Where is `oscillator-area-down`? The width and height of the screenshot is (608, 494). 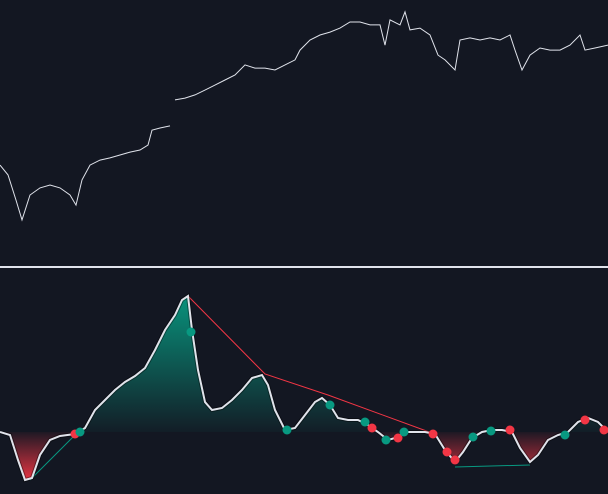
oscillator-area-down is located at coordinates (304, 456).